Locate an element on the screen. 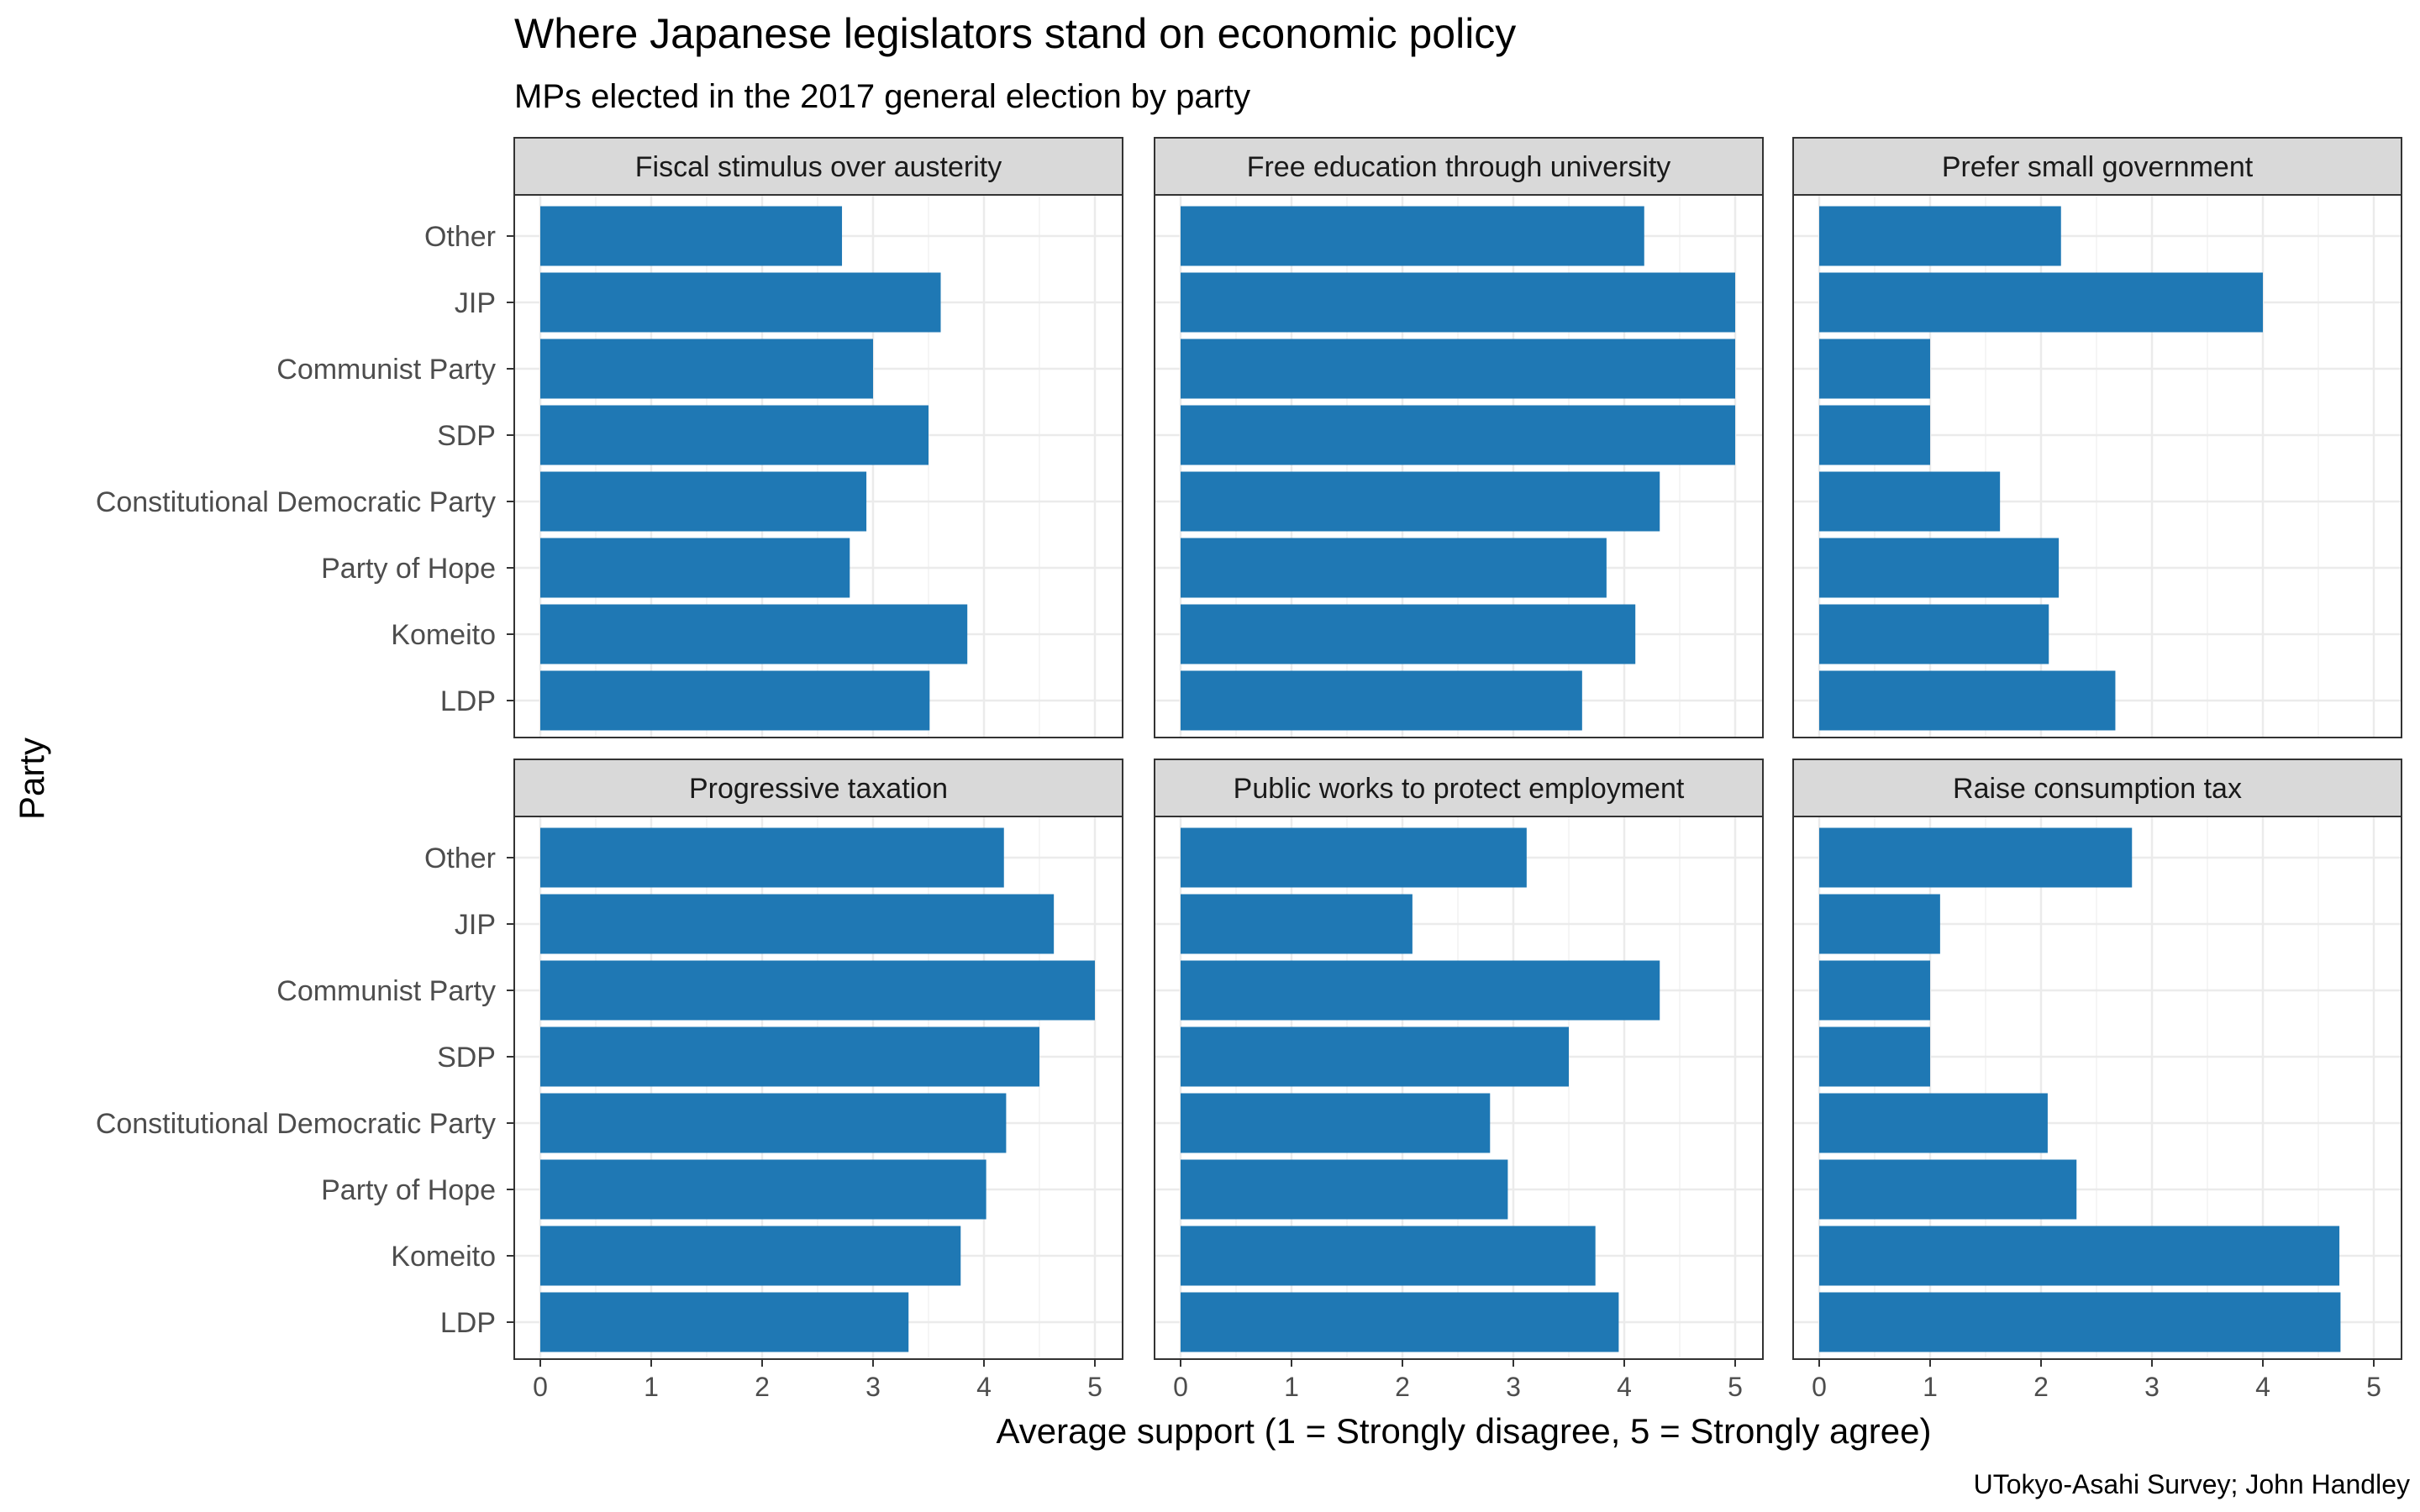 The width and height of the screenshot is (2420, 1512). facet-strip-label: Raise consumption tax is located at coordinates (2097, 789).